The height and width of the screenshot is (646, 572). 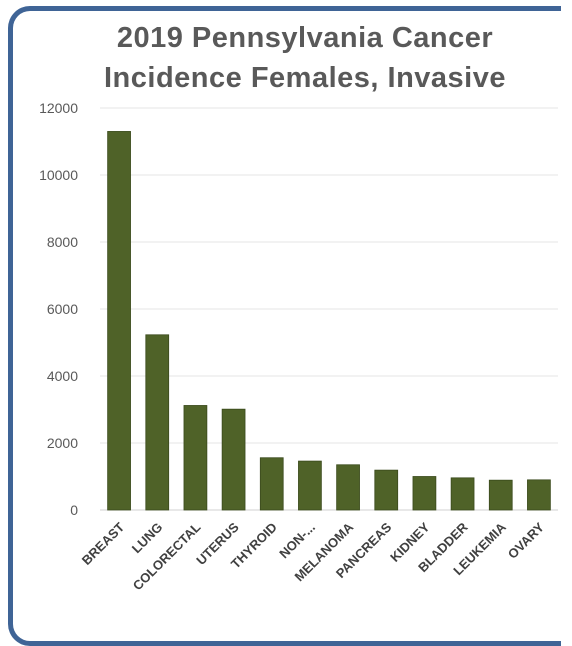 What do you see at coordinates (119, 321) in the screenshot?
I see `bar-breast` at bounding box center [119, 321].